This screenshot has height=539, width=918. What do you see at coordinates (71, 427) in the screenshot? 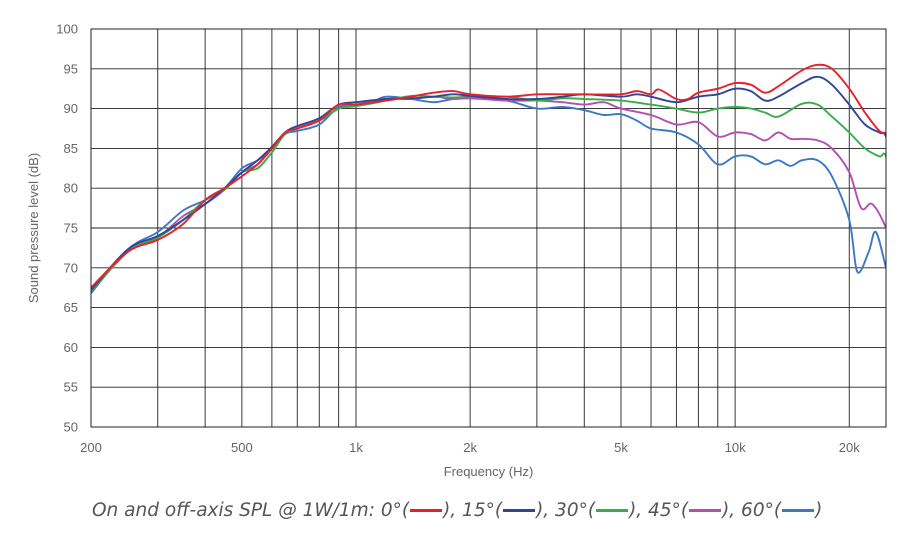
I see `y-tick-label: 50` at bounding box center [71, 427].